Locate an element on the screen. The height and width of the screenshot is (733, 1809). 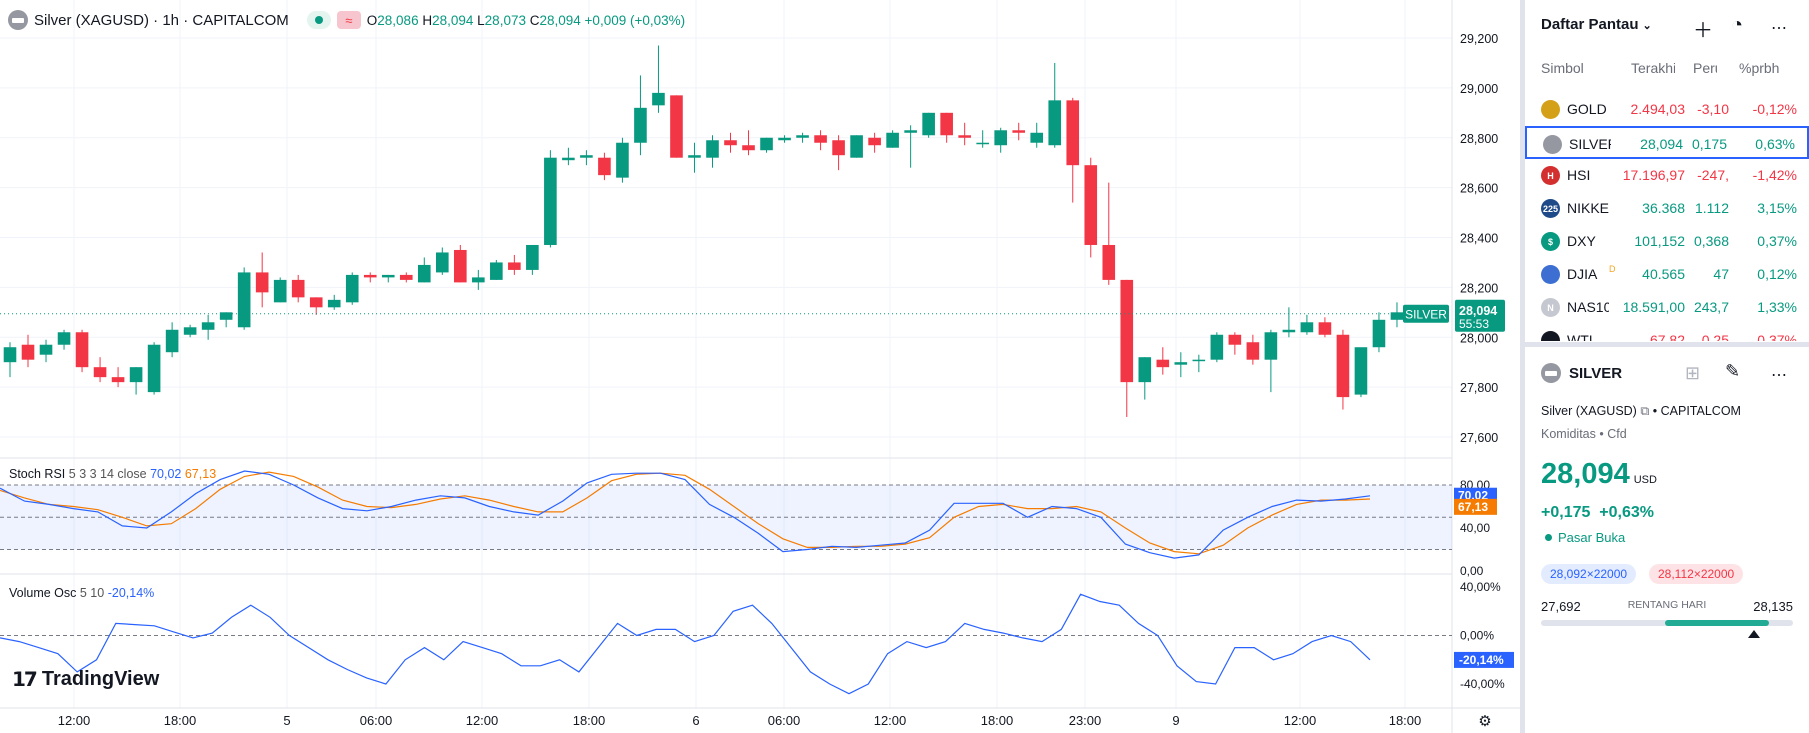
last-price: 28,094 USD is located at coordinates (1599, 474).